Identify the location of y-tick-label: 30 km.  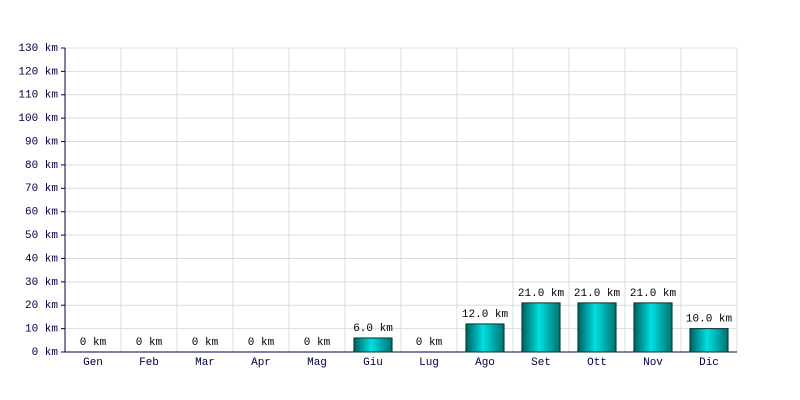
(41, 283).